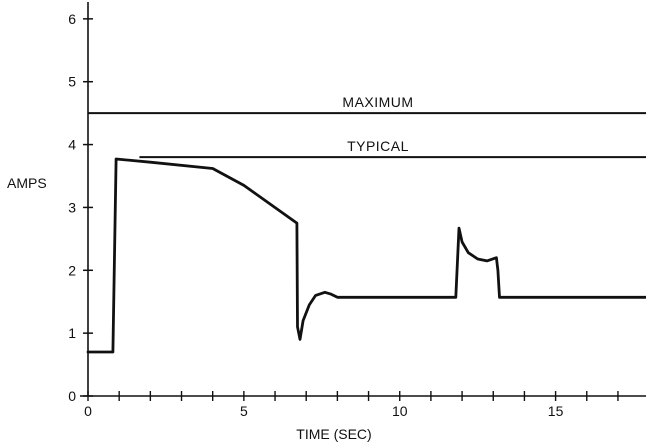  Describe the element at coordinates (244, 411) in the screenshot. I see `x-tick-label: 5` at that location.